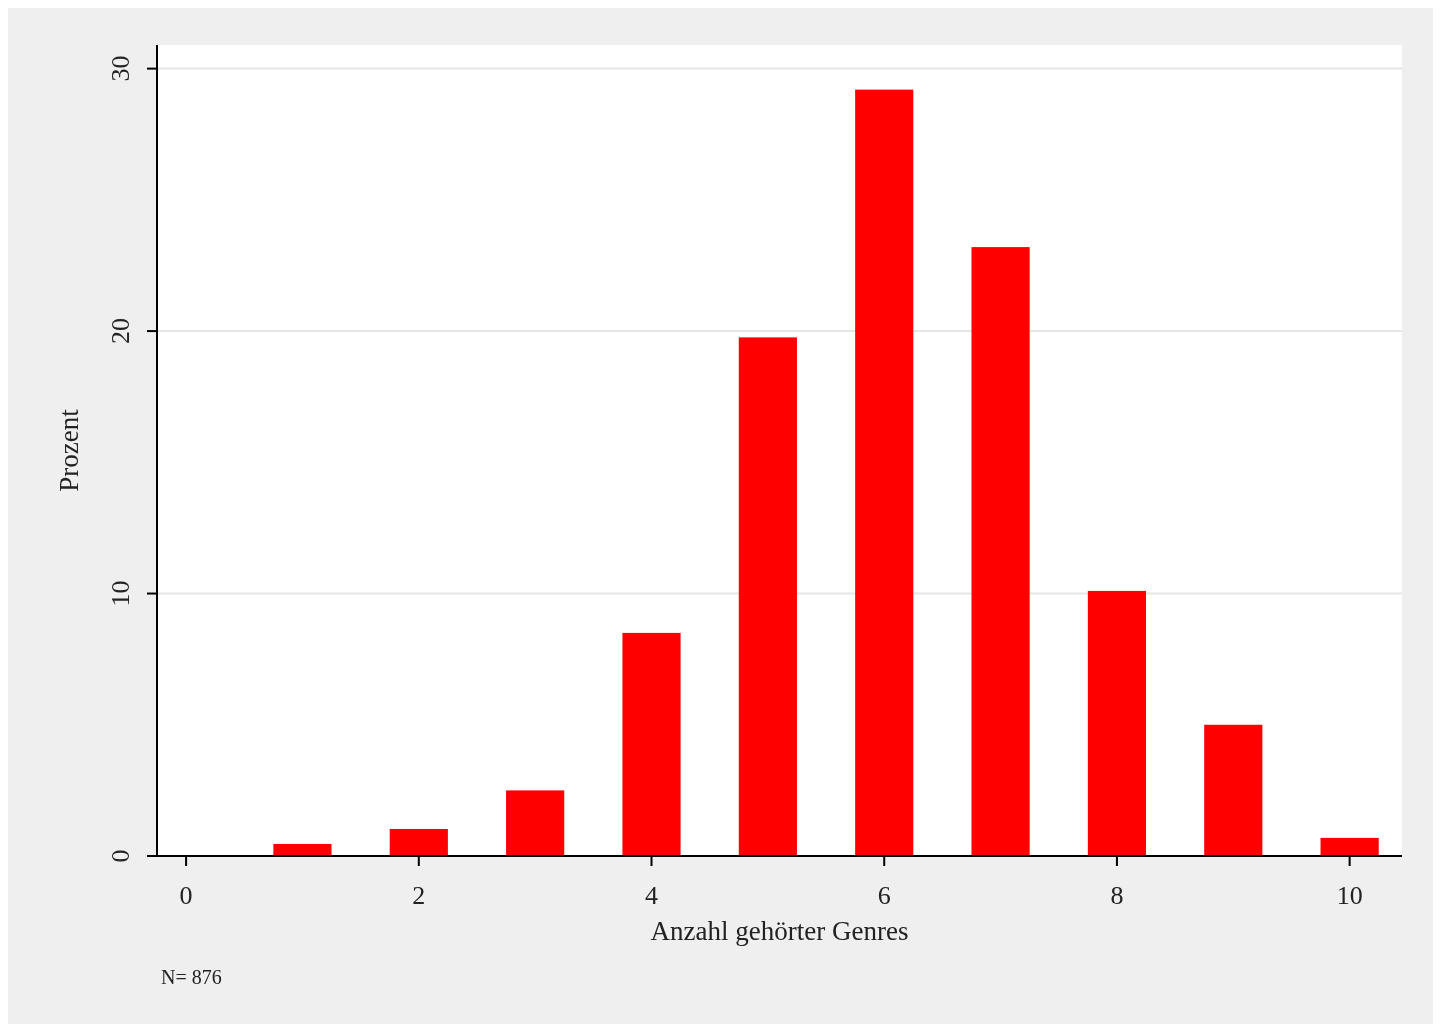 This screenshot has height=1032, width=1441. I want to click on y-tick-label: 30, so click(120, 68).